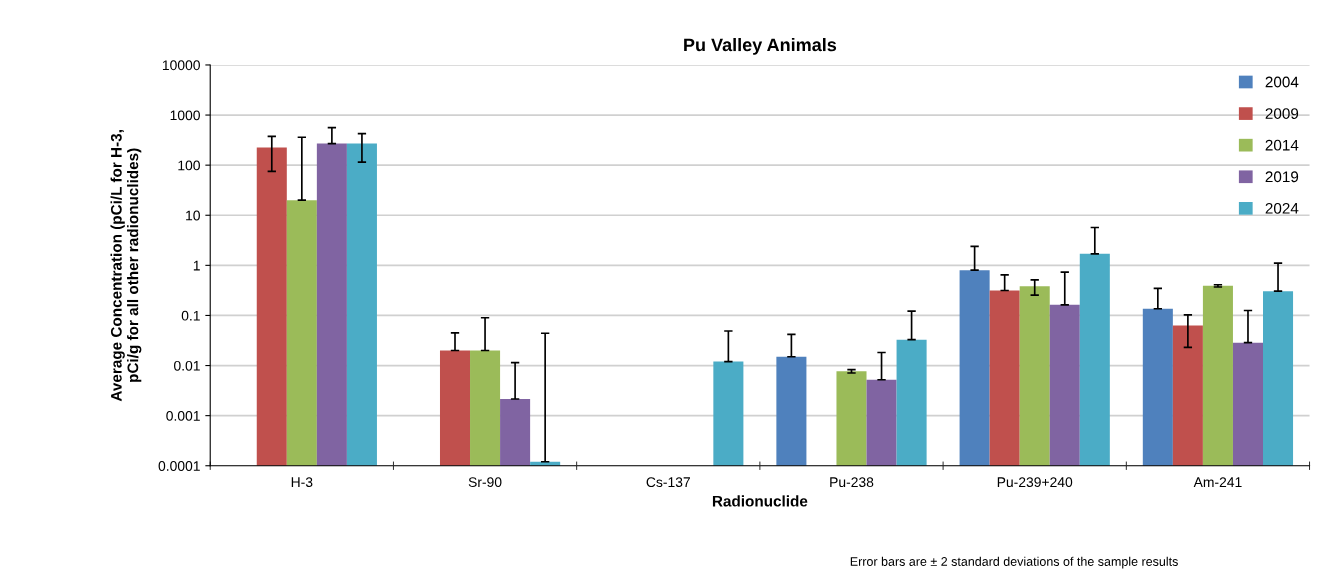 Image resolution: width=1339 pixels, height=580 pixels. Describe the element at coordinates (485, 482) in the screenshot. I see `x-tick-label: Sr-90` at that location.